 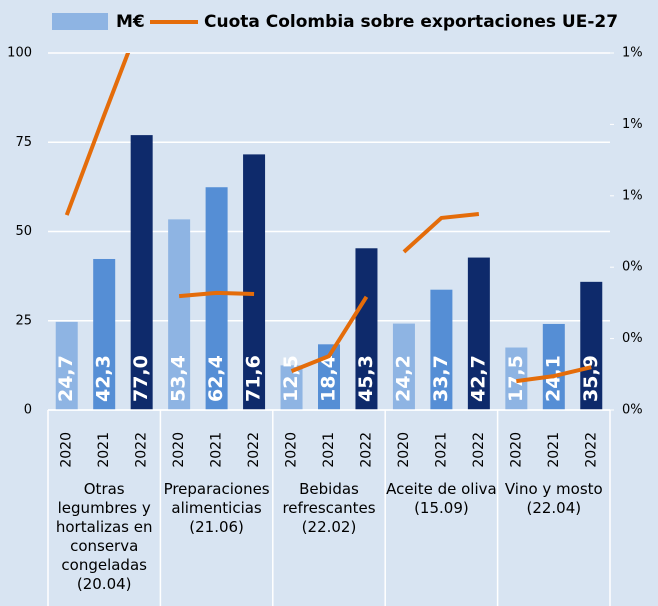 I want to click on bar-value-label: 71,6, so click(x=254, y=378).